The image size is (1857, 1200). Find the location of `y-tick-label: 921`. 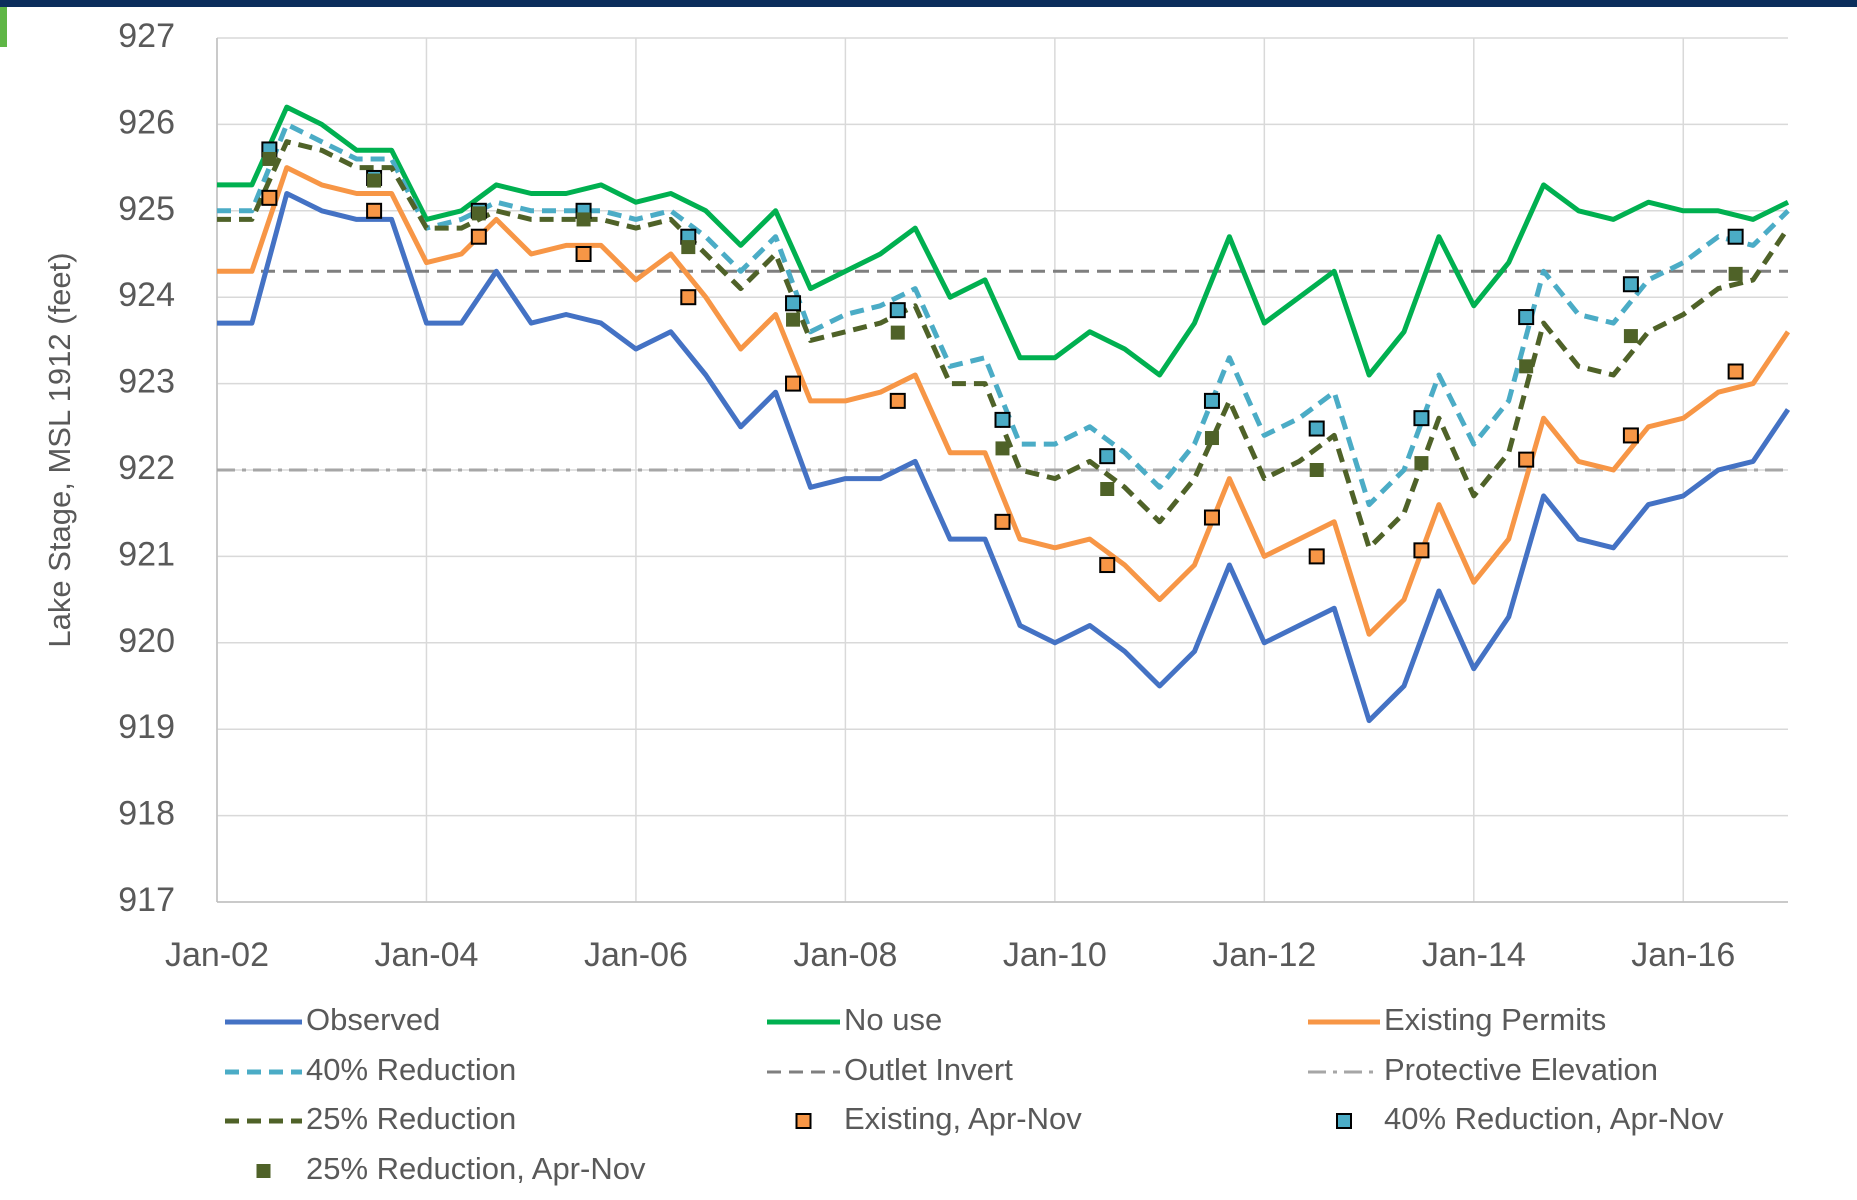

y-tick-label: 921 is located at coordinates (146, 554).